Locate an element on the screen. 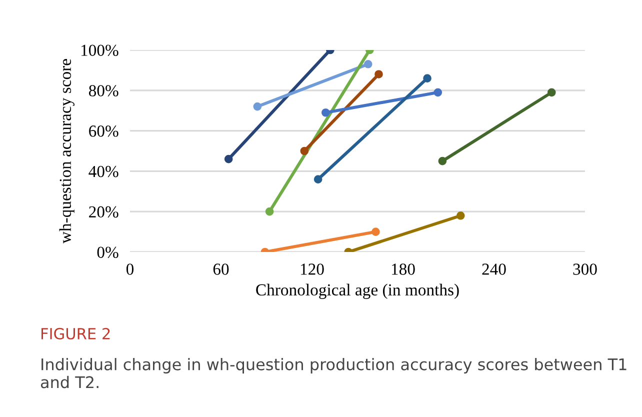 This screenshot has width=642, height=417. y-tick-label: 0% is located at coordinates (107, 252).